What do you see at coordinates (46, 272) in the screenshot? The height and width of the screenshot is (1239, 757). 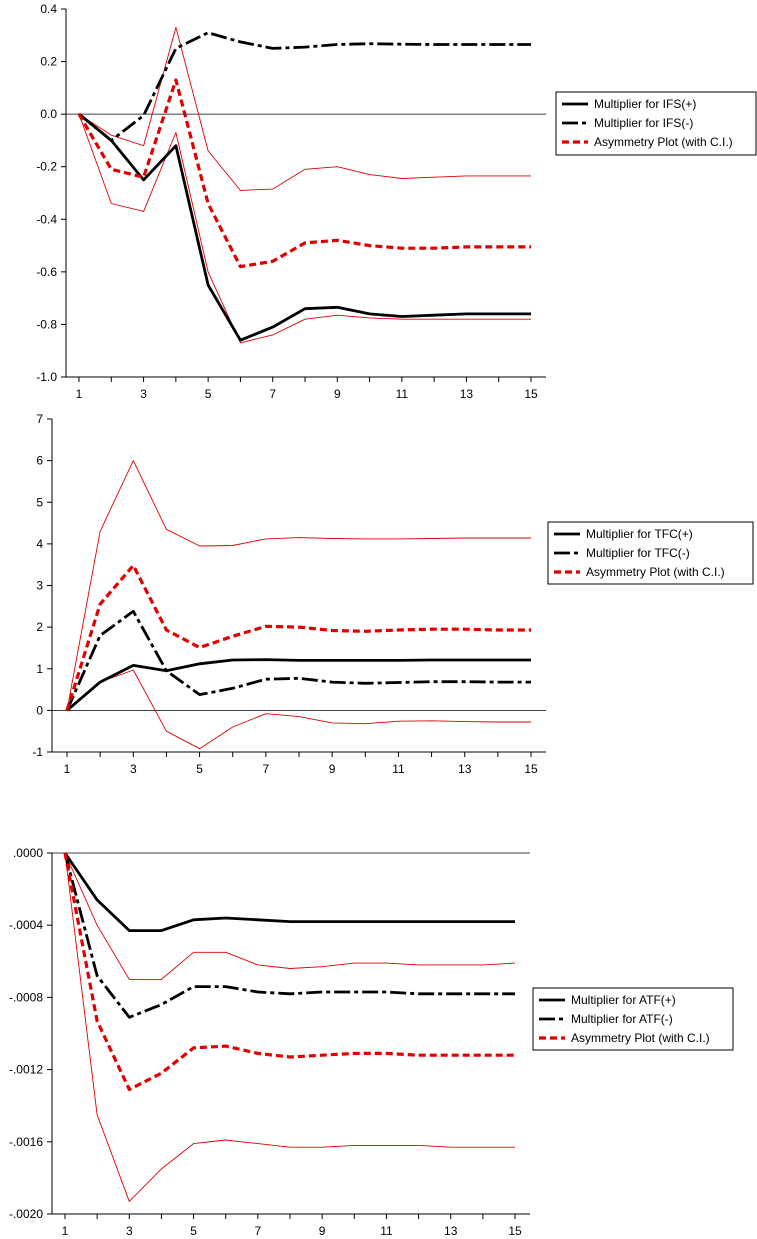 I see `y-tick-label: -0.6` at bounding box center [46, 272].